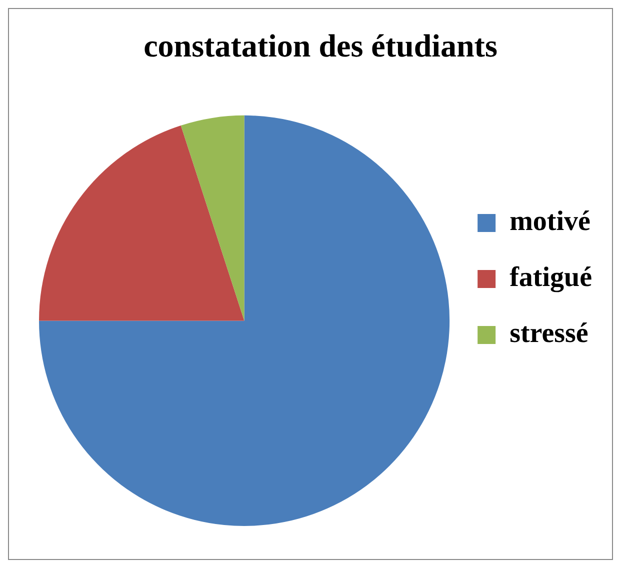  I want to click on chart-title: constatation des étudiants, so click(321, 45).